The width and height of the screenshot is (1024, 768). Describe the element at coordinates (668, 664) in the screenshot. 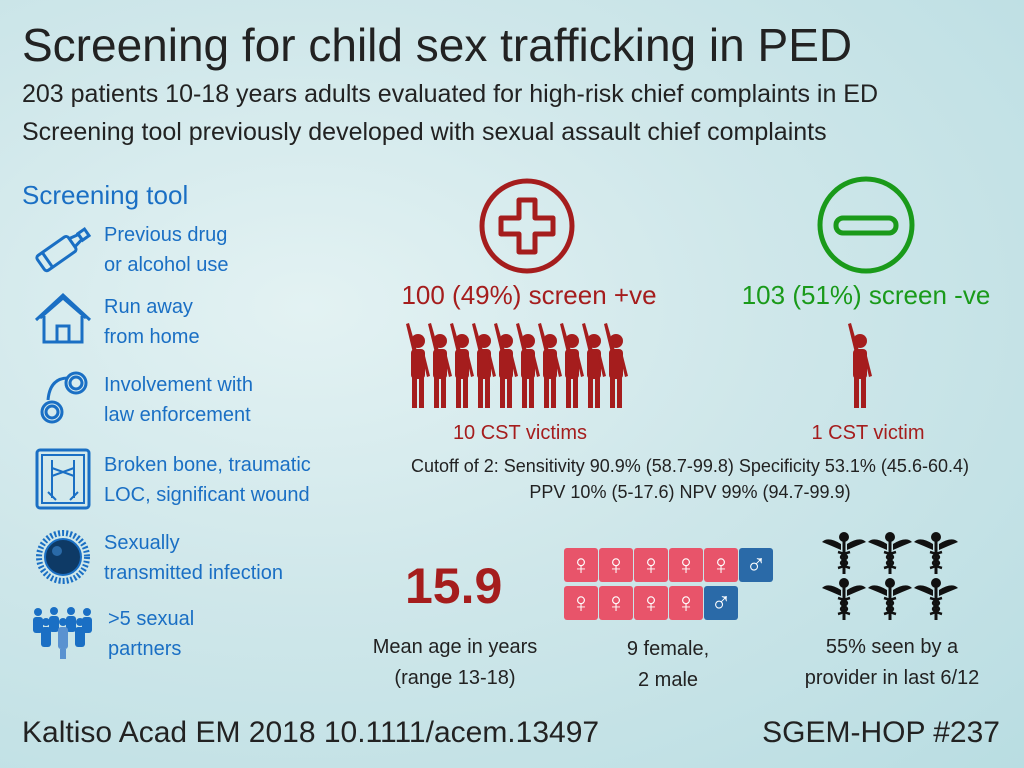

I see `sex-caption: 9 female, 2 male` at that location.